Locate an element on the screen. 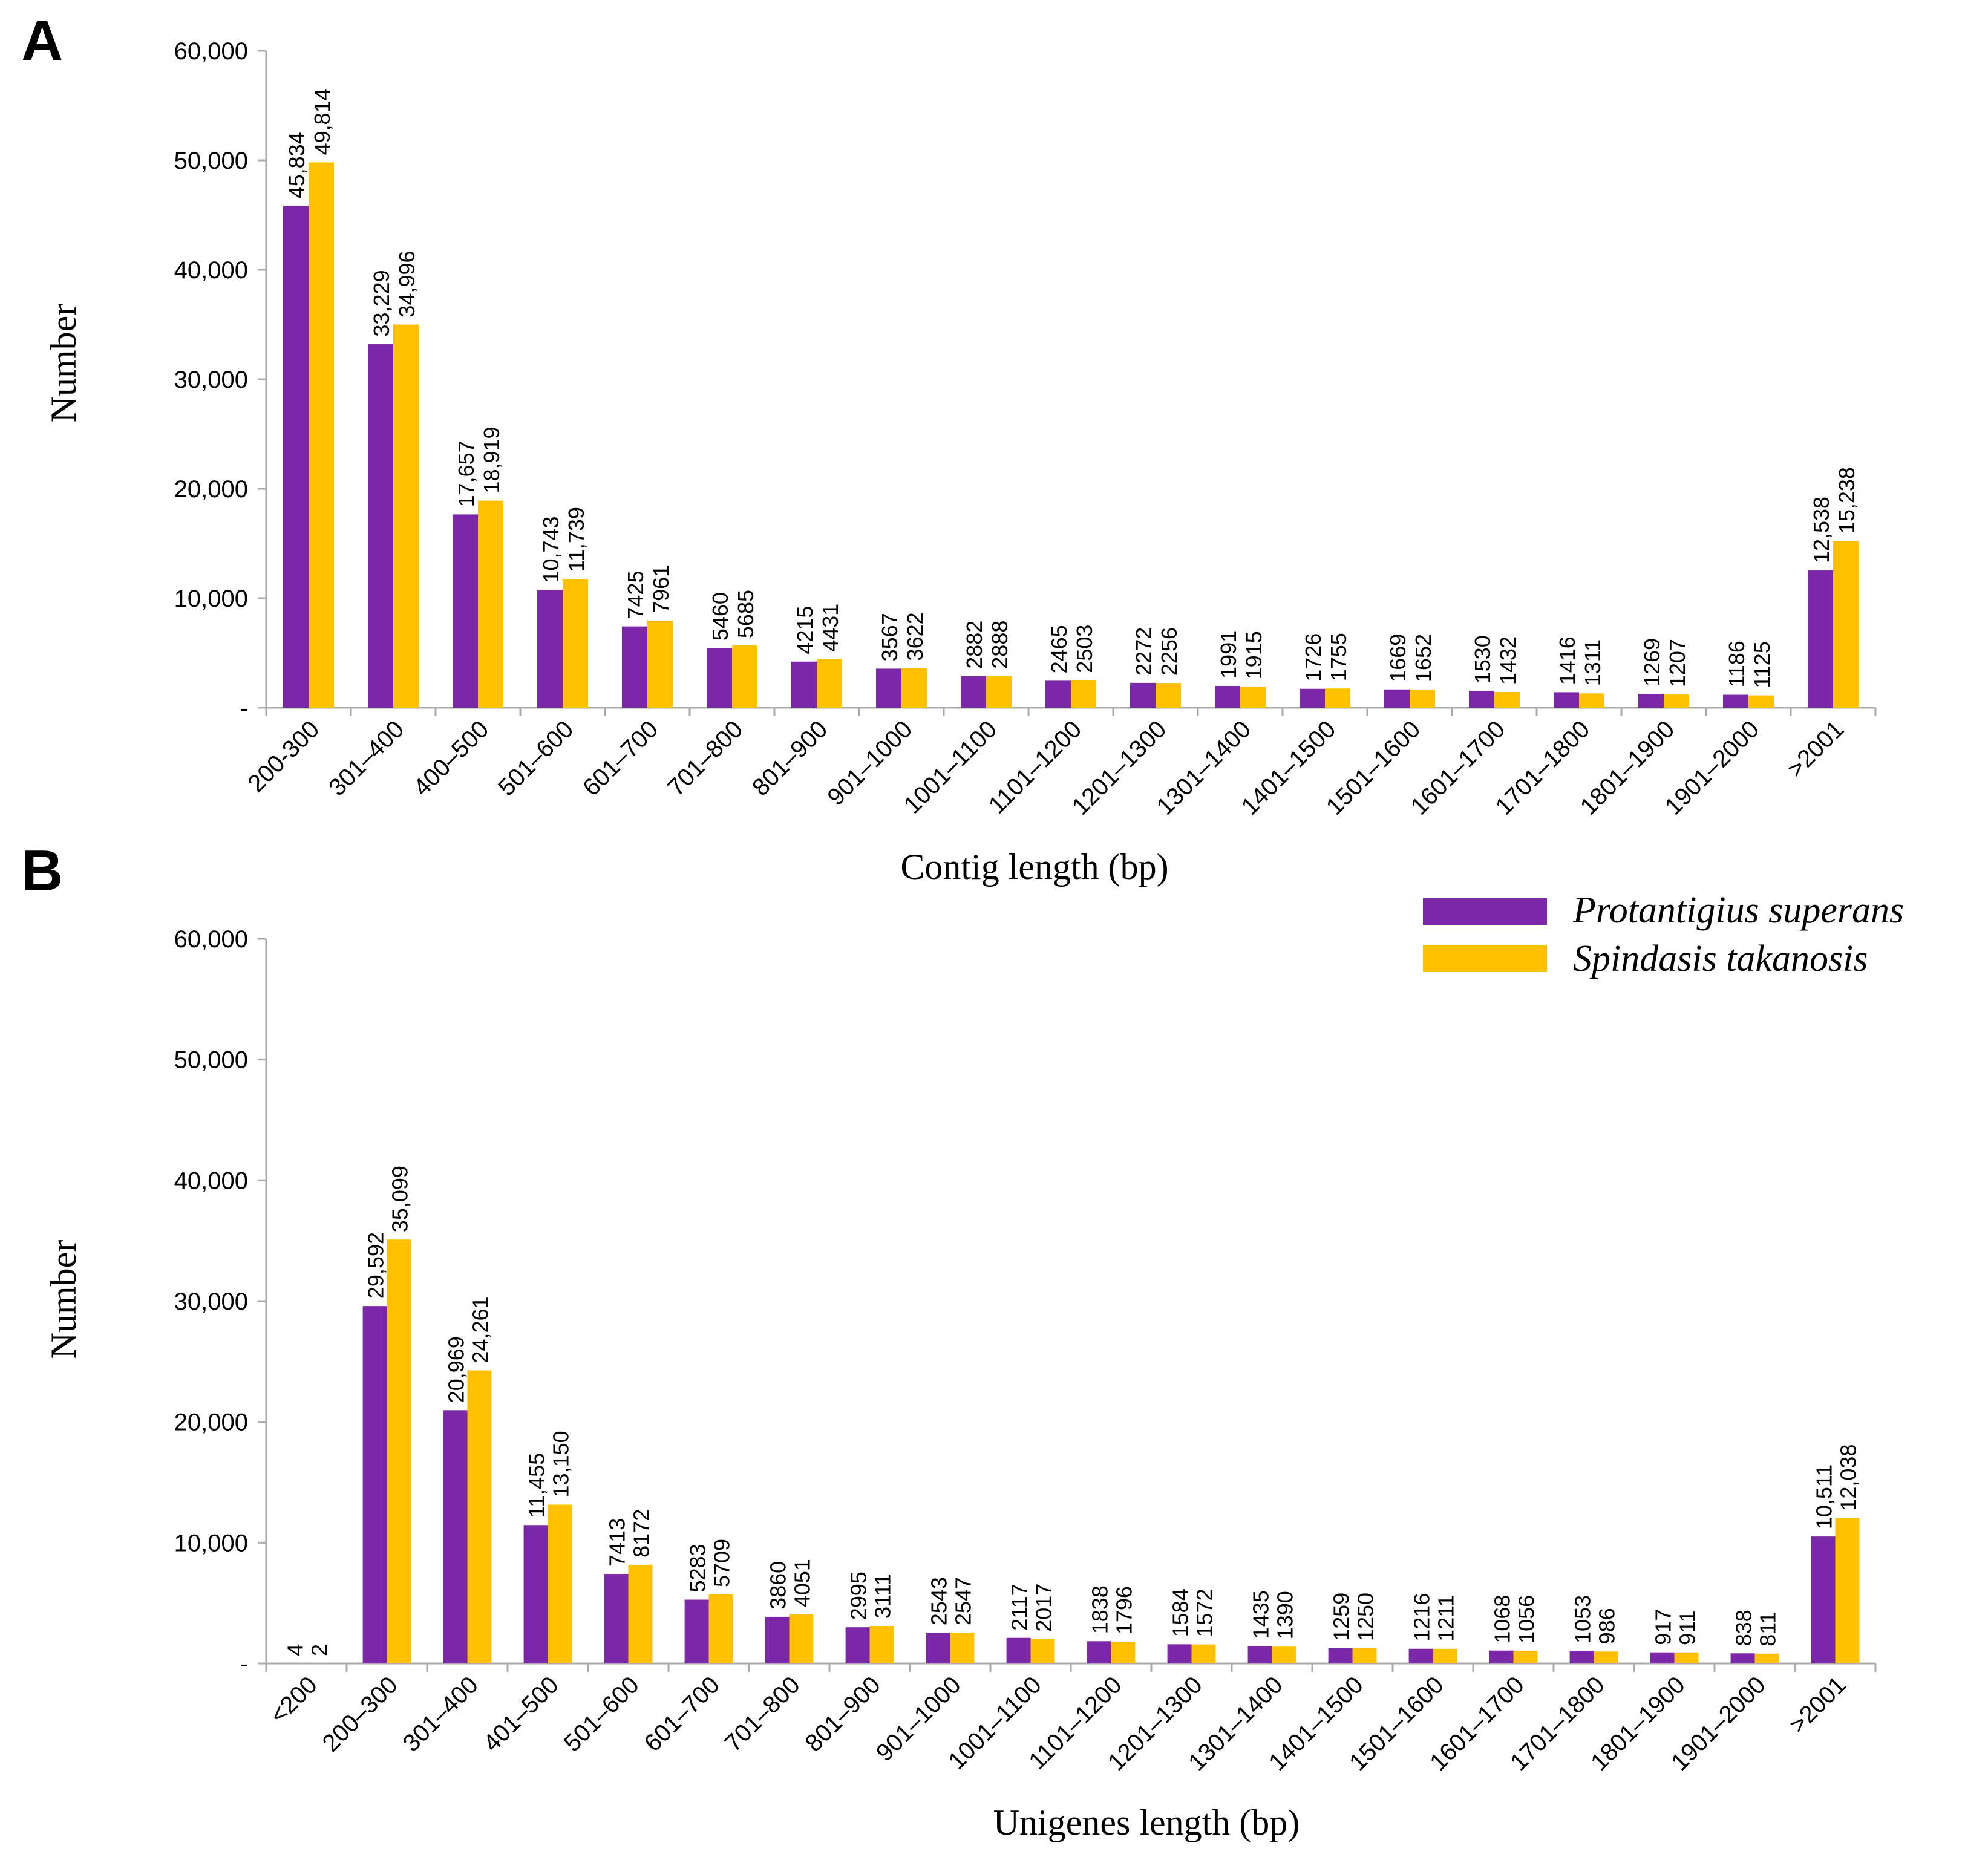  data-label: 2 is located at coordinates (319, 1650).